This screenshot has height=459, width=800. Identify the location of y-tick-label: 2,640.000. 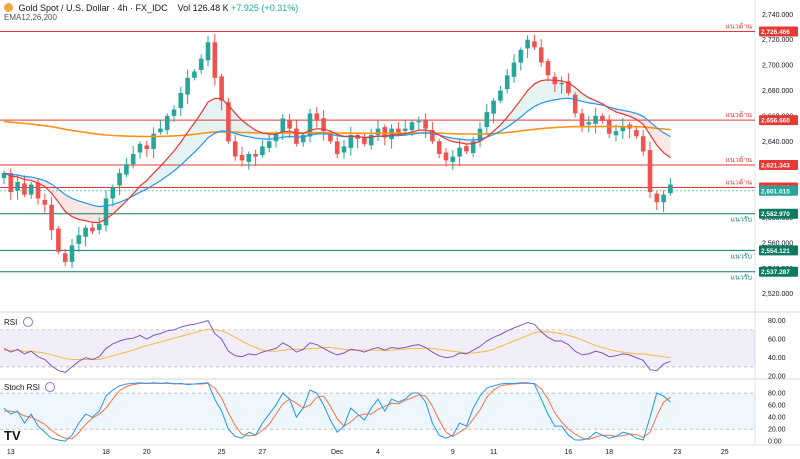
(777, 142).